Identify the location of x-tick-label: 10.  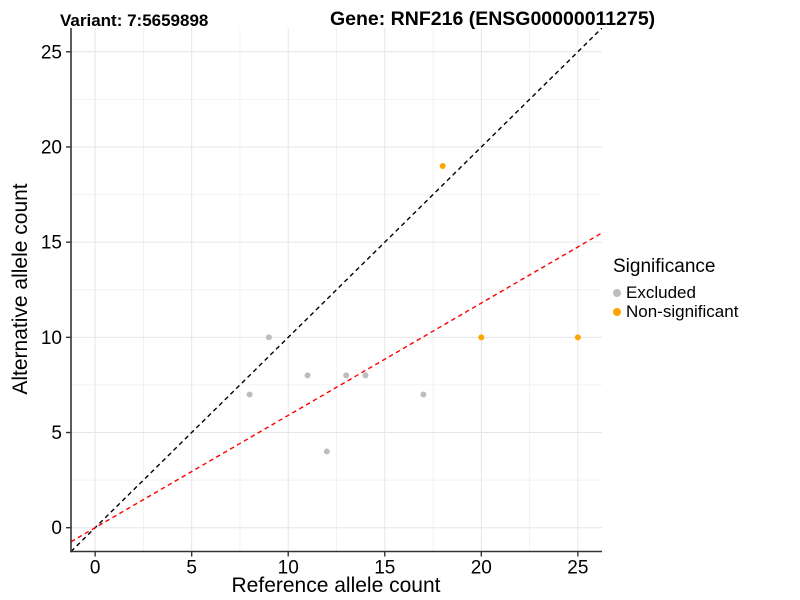
(288, 568).